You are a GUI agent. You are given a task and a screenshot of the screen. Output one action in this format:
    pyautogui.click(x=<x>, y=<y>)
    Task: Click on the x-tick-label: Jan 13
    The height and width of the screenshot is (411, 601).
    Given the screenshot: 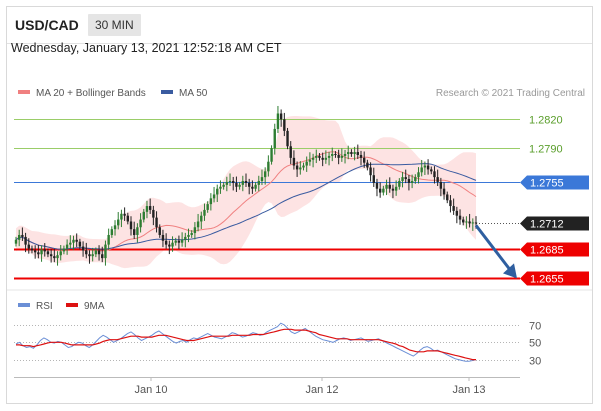 What is the action you would take?
    pyautogui.click(x=468, y=390)
    